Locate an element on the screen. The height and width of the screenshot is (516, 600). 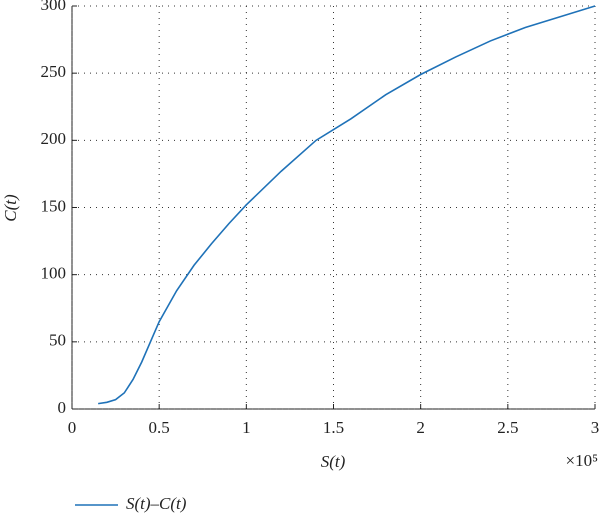
x-axis-label: S(t) is located at coordinates (333, 461).